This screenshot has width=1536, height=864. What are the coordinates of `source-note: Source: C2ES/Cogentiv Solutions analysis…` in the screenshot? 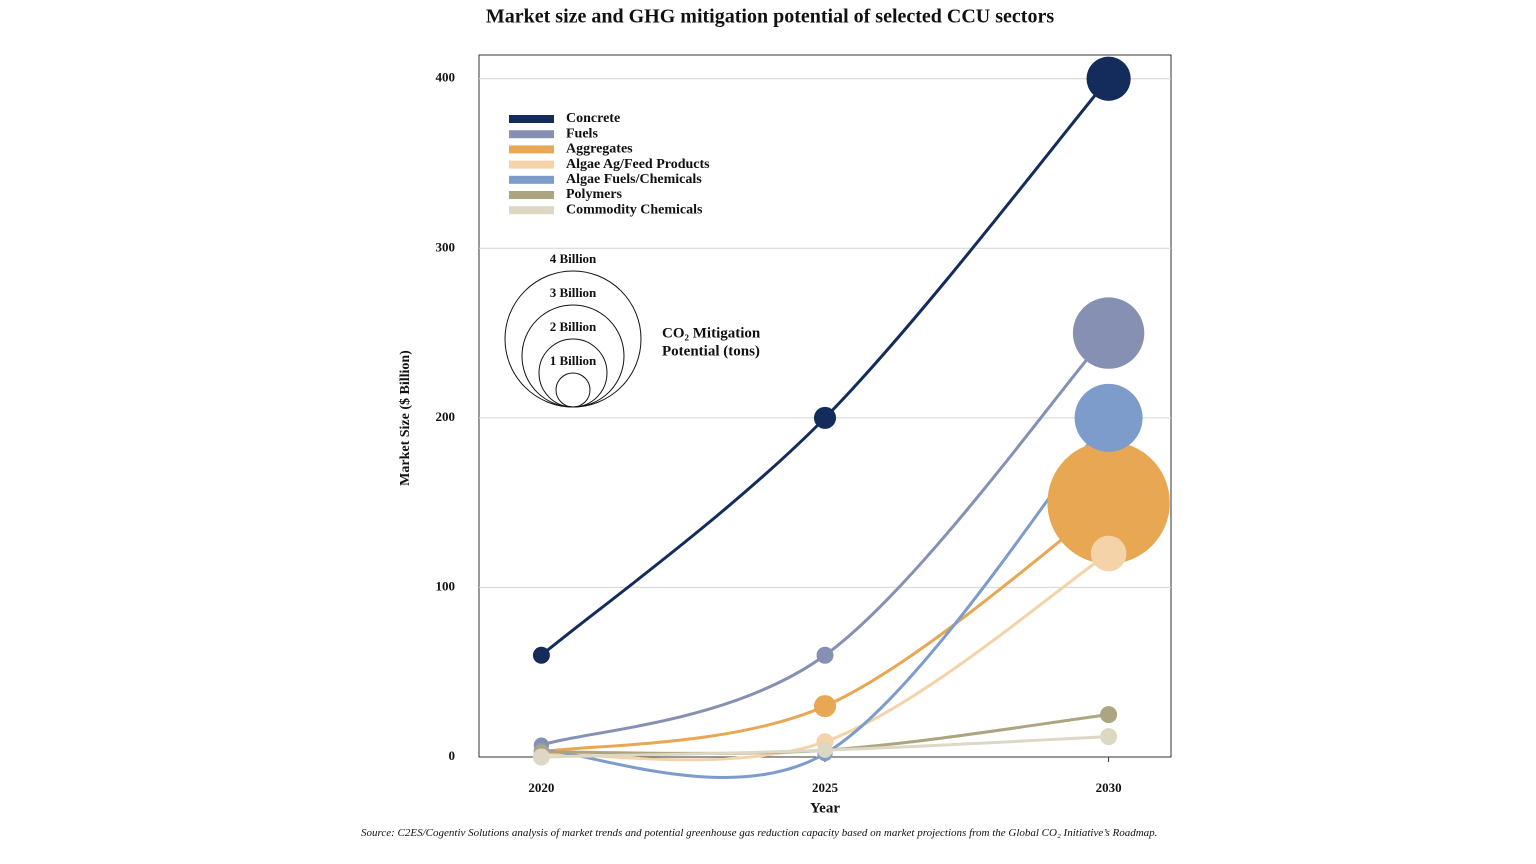 It's located at (759, 833).